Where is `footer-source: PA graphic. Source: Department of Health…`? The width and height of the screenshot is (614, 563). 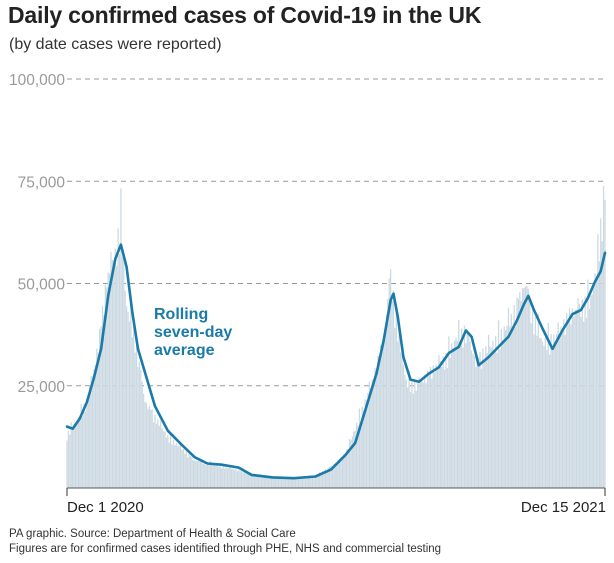 footer-source: PA graphic. Source: Department of Health… is located at coordinates (152, 534).